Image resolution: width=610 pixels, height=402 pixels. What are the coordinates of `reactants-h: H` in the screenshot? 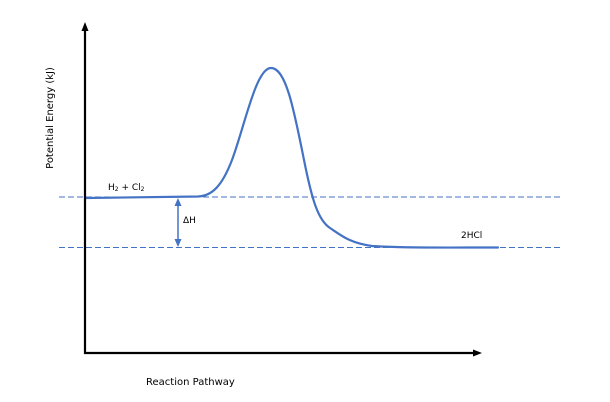 It's located at (111, 188).